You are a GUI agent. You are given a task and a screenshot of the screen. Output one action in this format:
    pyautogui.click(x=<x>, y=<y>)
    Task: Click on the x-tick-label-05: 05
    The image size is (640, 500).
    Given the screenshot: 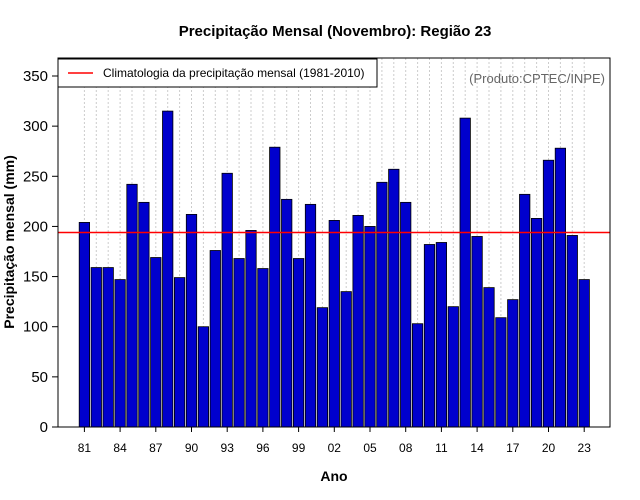 What is the action you would take?
    pyautogui.click(x=370, y=448)
    